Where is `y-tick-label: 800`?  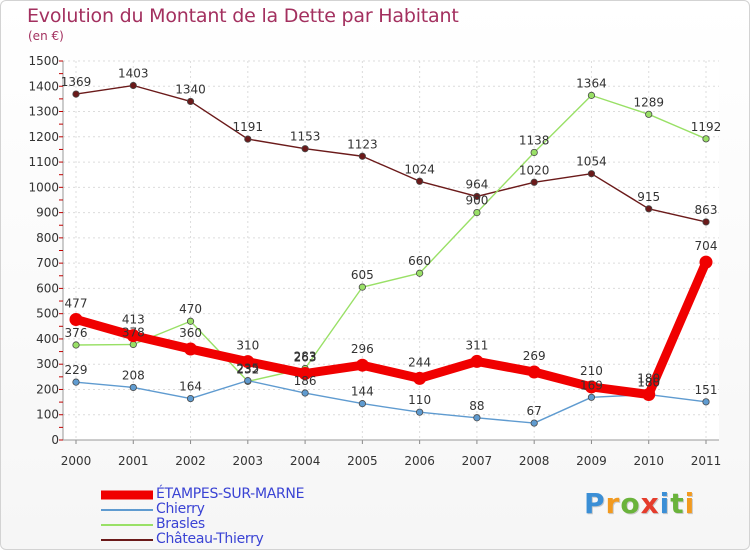 y-tick-label: 800 is located at coordinates (47, 238).